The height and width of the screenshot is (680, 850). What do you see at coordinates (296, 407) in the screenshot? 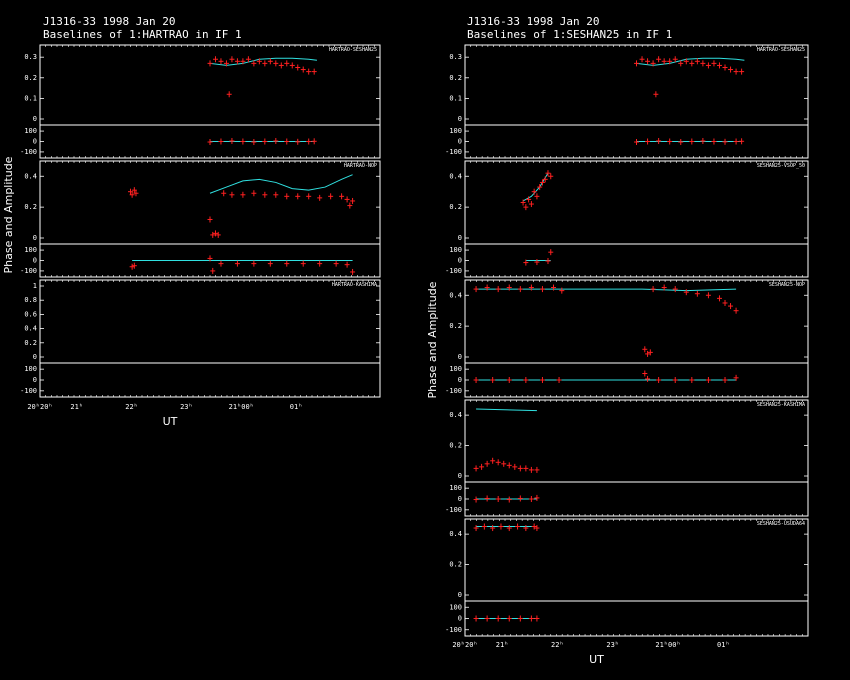
I see `x-tick-label: 01ʰ` at bounding box center [296, 407].